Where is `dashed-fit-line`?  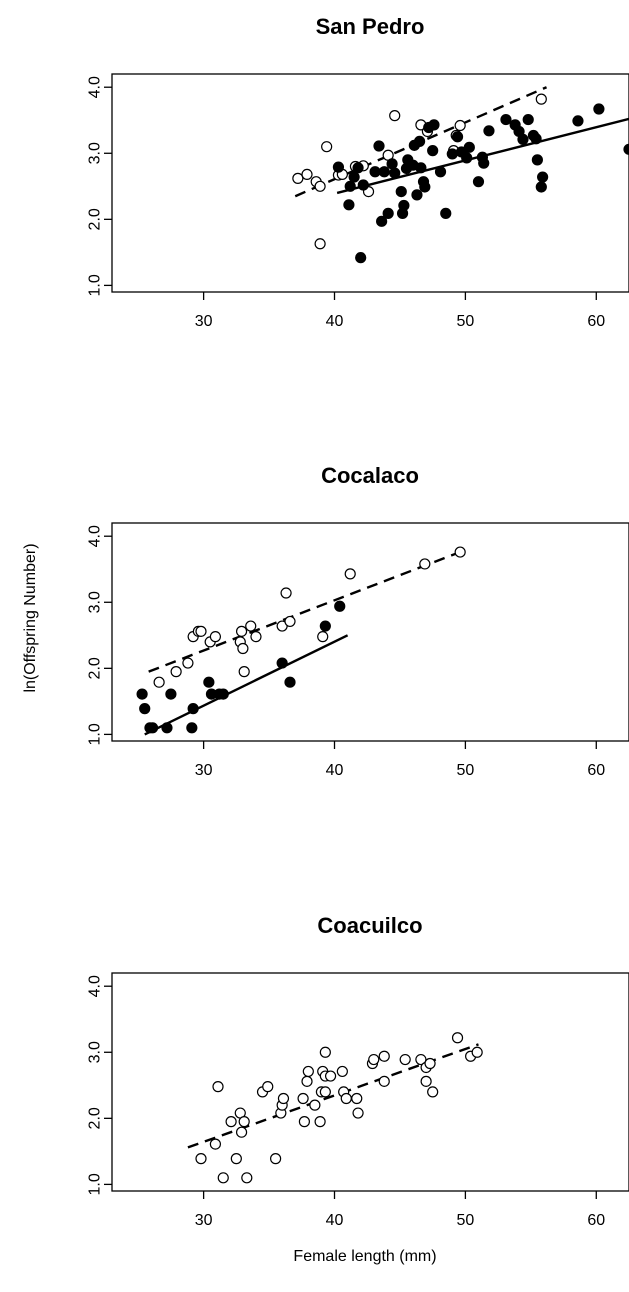 dashed-fit-line is located at coordinates (304, 611).